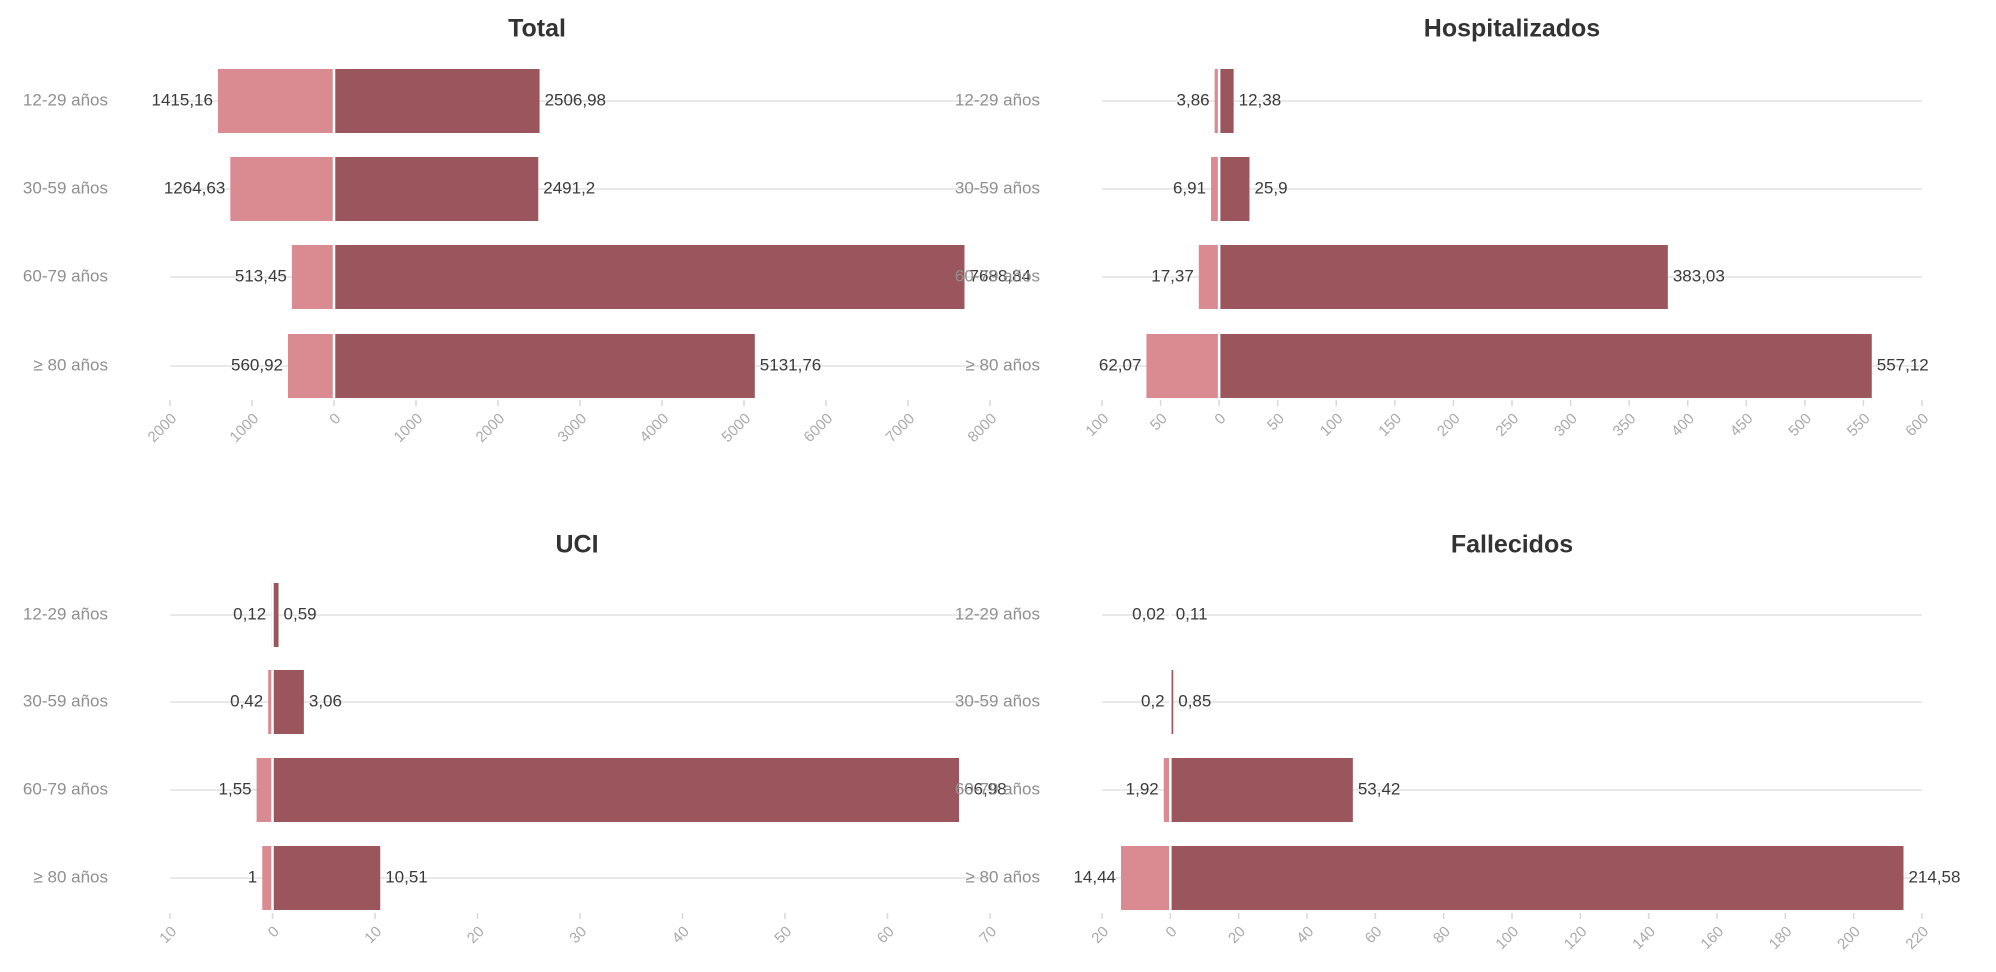  I want to click on data-label-right: 557,12, so click(1903, 364).